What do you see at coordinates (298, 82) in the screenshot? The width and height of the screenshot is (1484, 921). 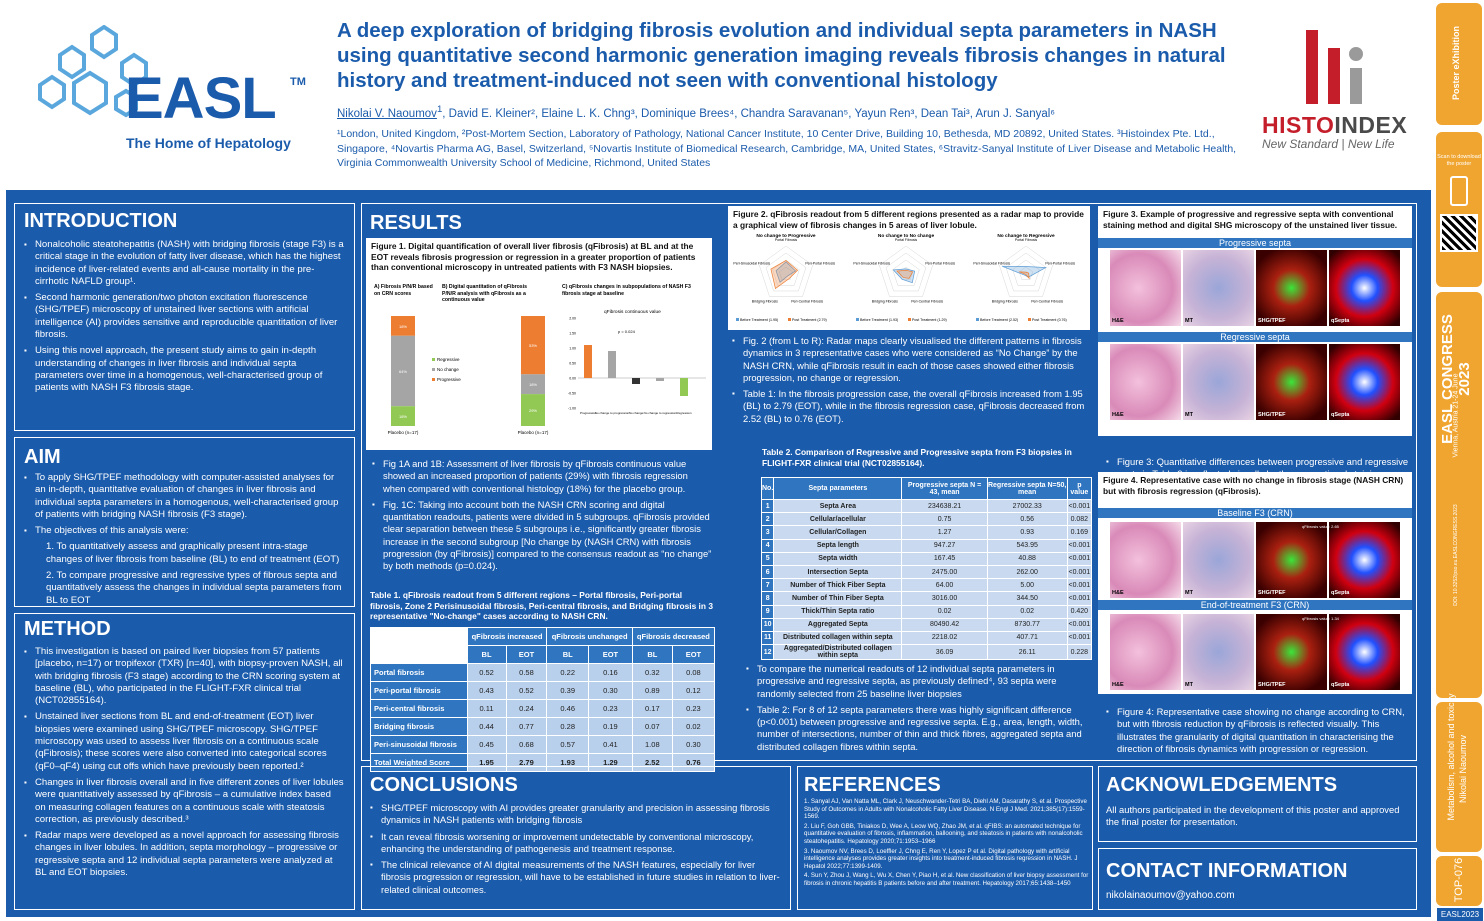 I see `trademark: TM` at bounding box center [298, 82].